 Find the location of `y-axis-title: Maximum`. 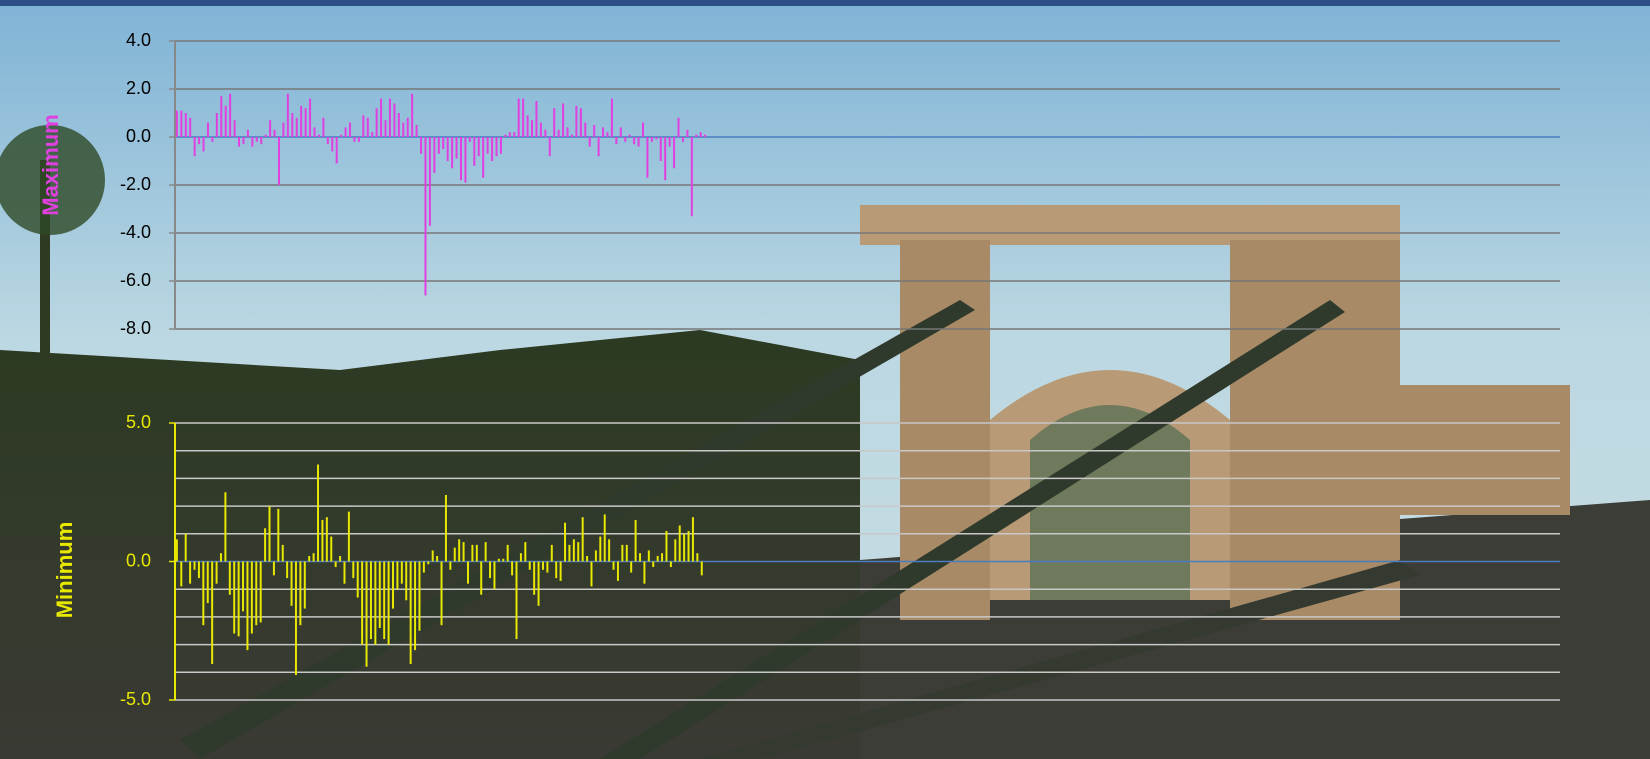

y-axis-title: Maximum is located at coordinates (50, 164).